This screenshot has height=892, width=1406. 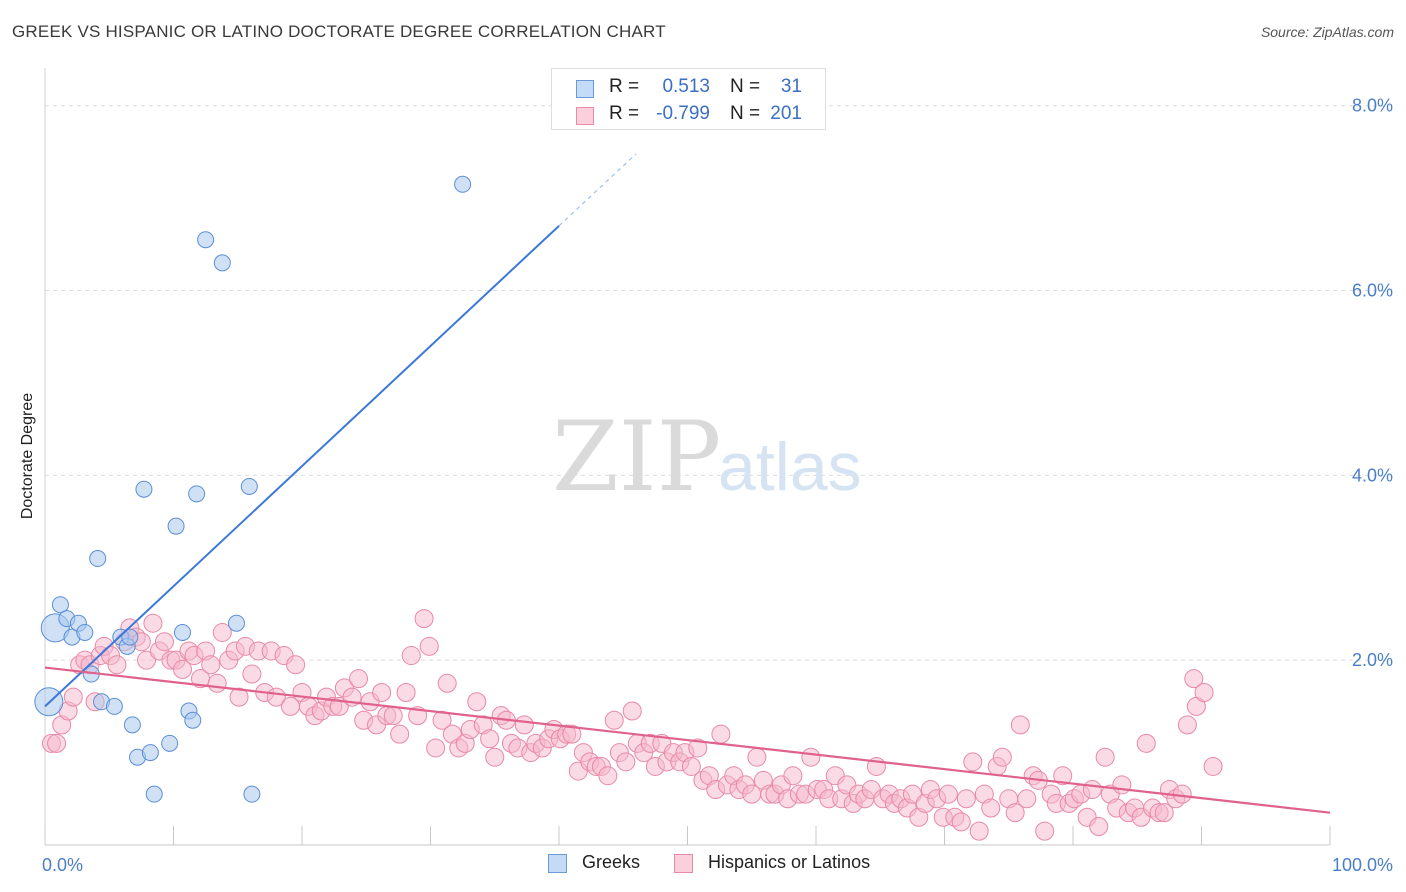 What do you see at coordinates (745, 113) in the screenshot?
I see `hispanic-n-label: N =` at bounding box center [745, 113].